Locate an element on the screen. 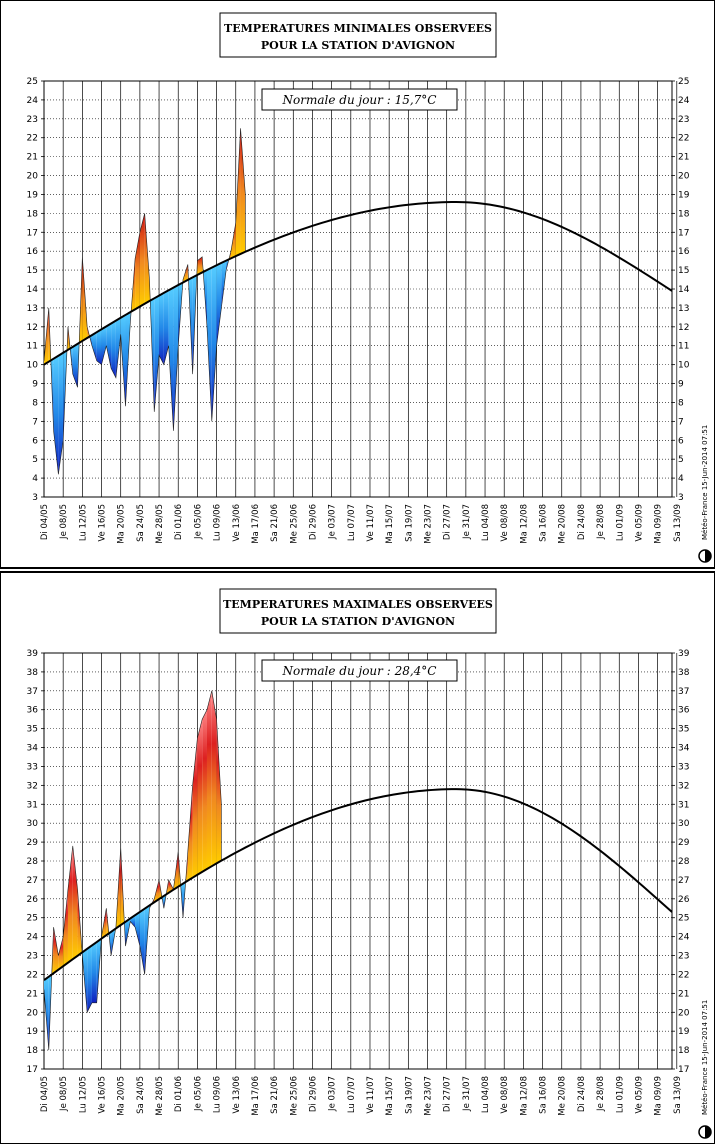  x-tick-label: Je 31/07 is located at coordinates (467, 522).